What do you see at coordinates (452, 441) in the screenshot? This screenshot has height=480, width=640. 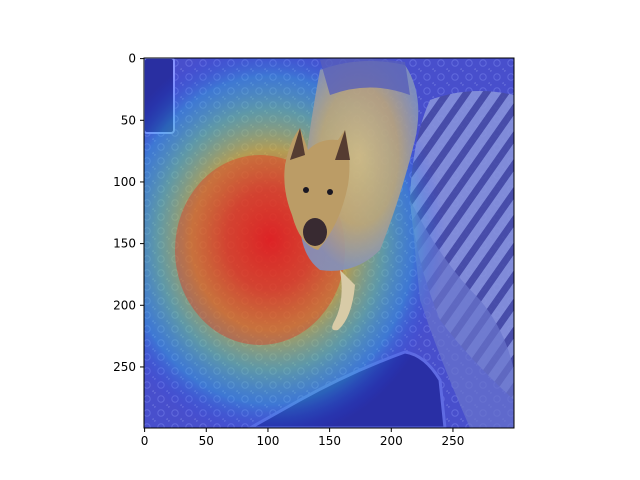 I see `x-tick-label: 250` at bounding box center [452, 441].